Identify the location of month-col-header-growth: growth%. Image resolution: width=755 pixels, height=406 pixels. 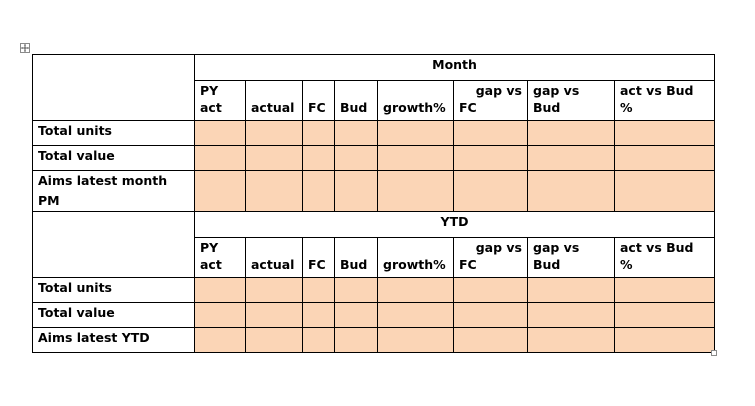
(415, 100).